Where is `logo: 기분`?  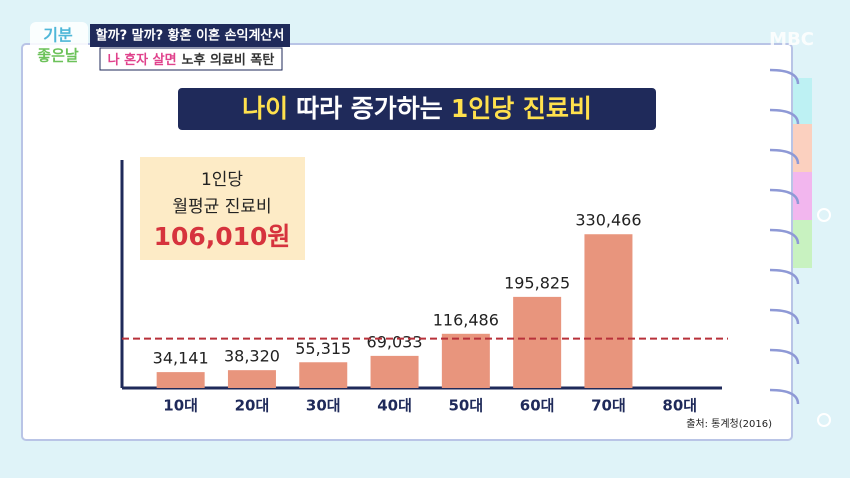 logo: 기분 is located at coordinates (58, 35).